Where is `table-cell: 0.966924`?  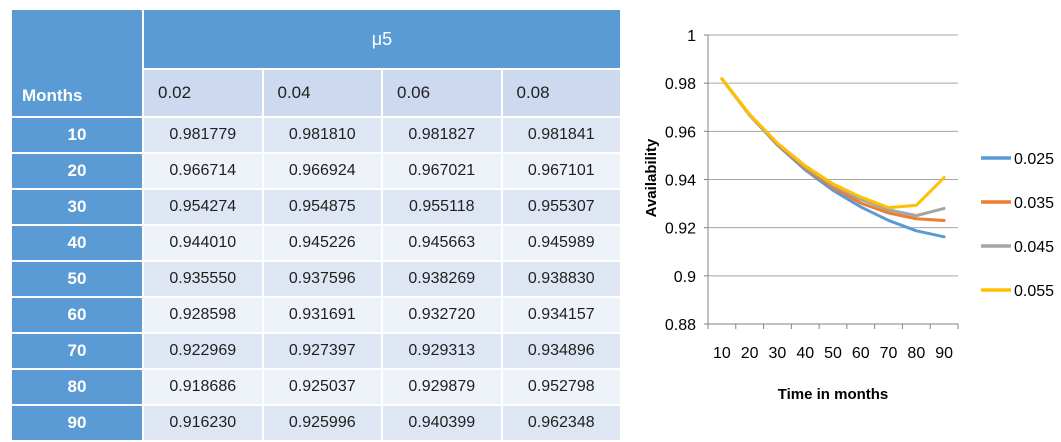 table-cell: 0.966924 is located at coordinates (322, 171).